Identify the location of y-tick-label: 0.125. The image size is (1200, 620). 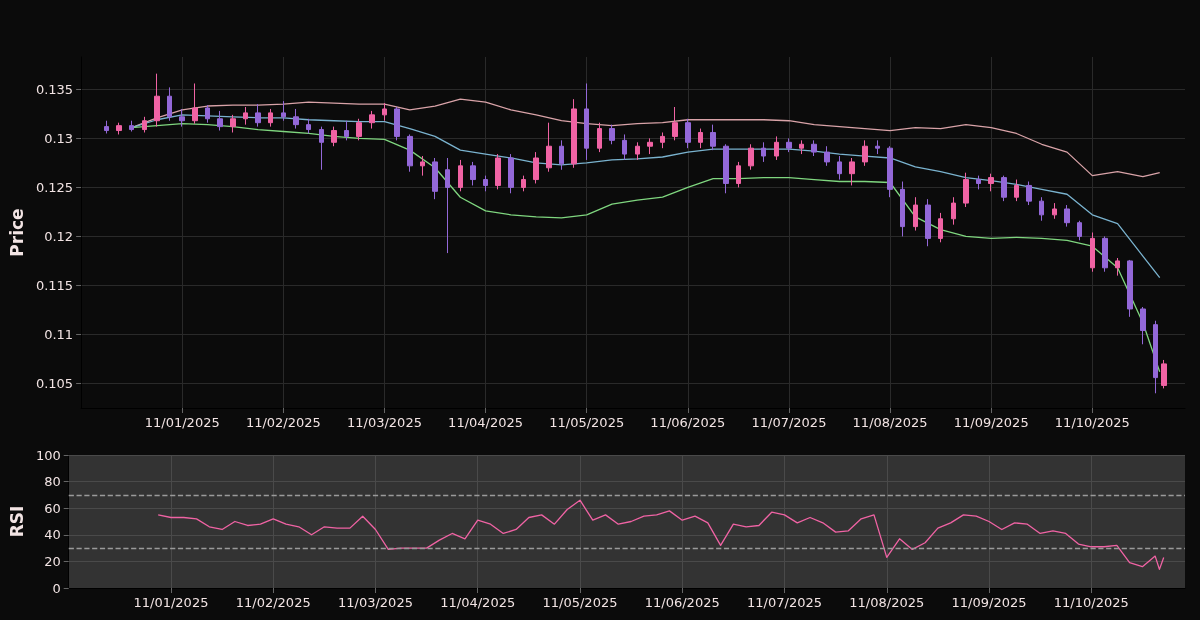
(54, 187).